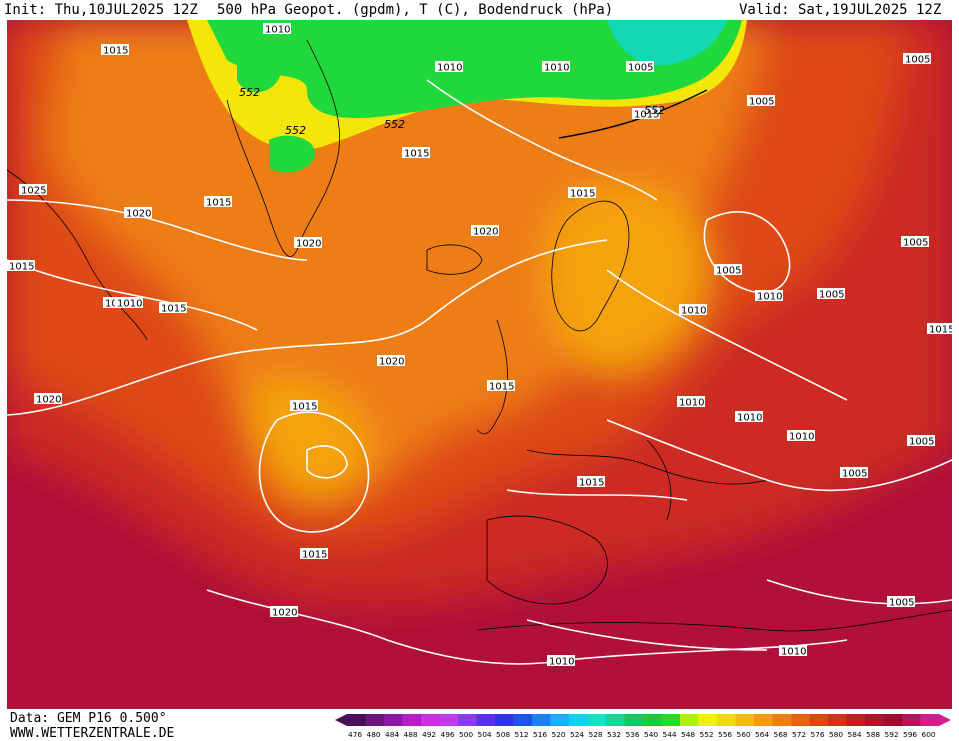 The height and width of the screenshot is (741, 959). Describe the element at coordinates (292, 154) in the screenshot. I see `field-green-greenland` at that location.